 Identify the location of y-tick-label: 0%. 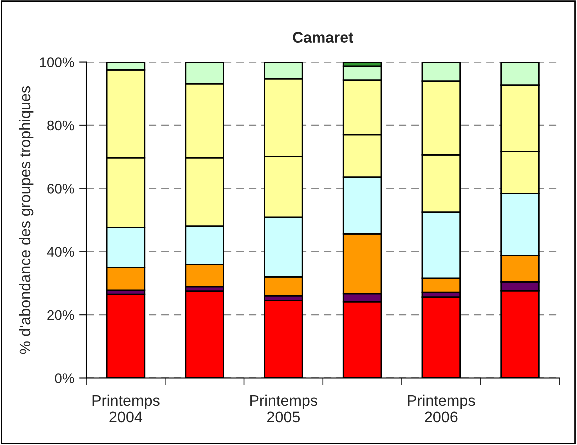
(64, 379).